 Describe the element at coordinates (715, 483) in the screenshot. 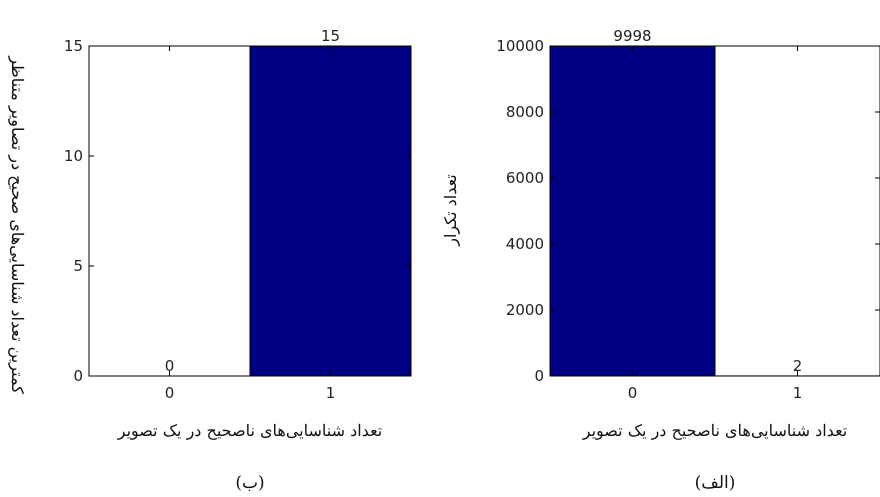

I see `chart-right-caption: (الف)` at that location.